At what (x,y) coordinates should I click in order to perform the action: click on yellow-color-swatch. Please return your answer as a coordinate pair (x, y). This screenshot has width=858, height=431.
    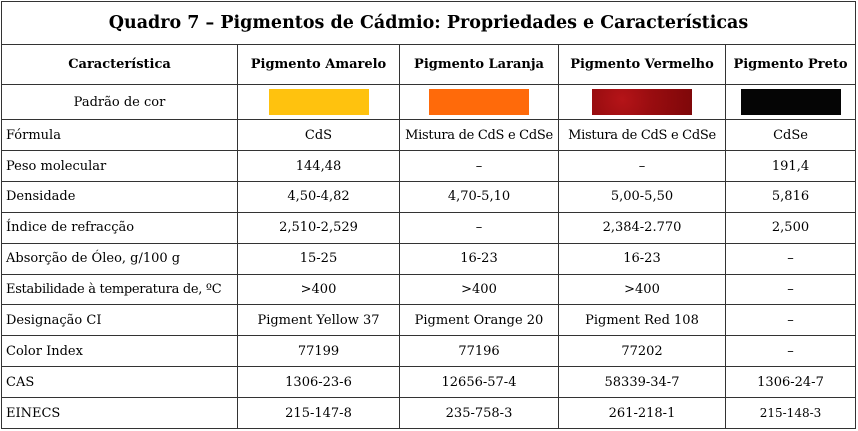
    Looking at the image, I should click on (318, 102).